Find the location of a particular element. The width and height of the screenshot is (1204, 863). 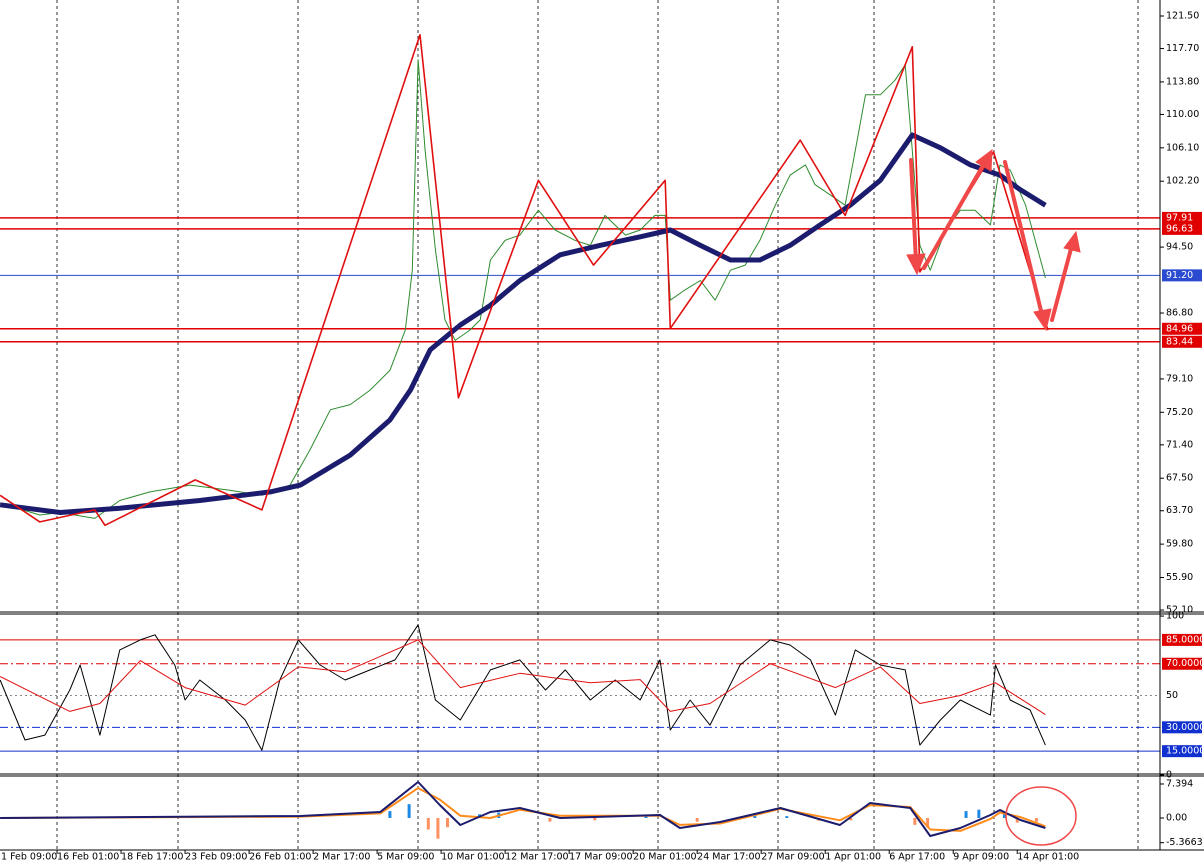

x-tick-label: 9 Apr 09:00 is located at coordinates (981, 857).